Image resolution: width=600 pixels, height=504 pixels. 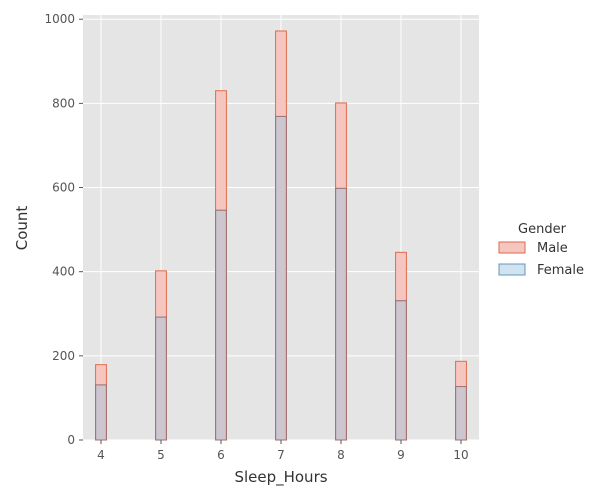 What do you see at coordinates (552, 248) in the screenshot?
I see `legend-label-male: Male` at bounding box center [552, 248].